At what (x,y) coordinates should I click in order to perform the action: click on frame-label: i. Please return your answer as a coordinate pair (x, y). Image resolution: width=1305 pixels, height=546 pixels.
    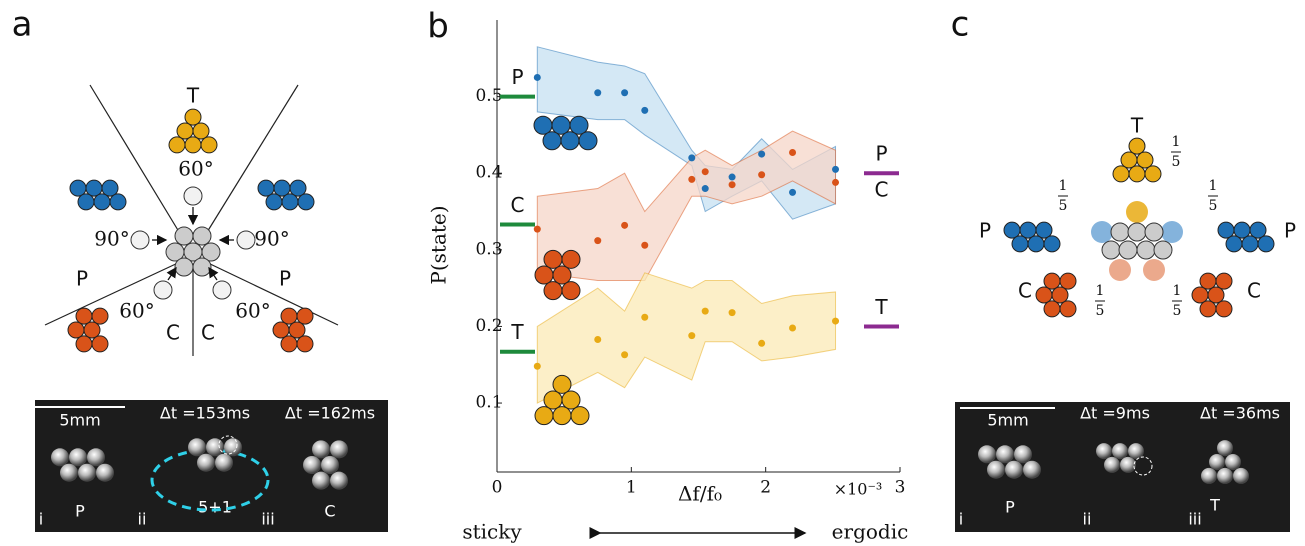
    Looking at the image, I should click on (961, 519).